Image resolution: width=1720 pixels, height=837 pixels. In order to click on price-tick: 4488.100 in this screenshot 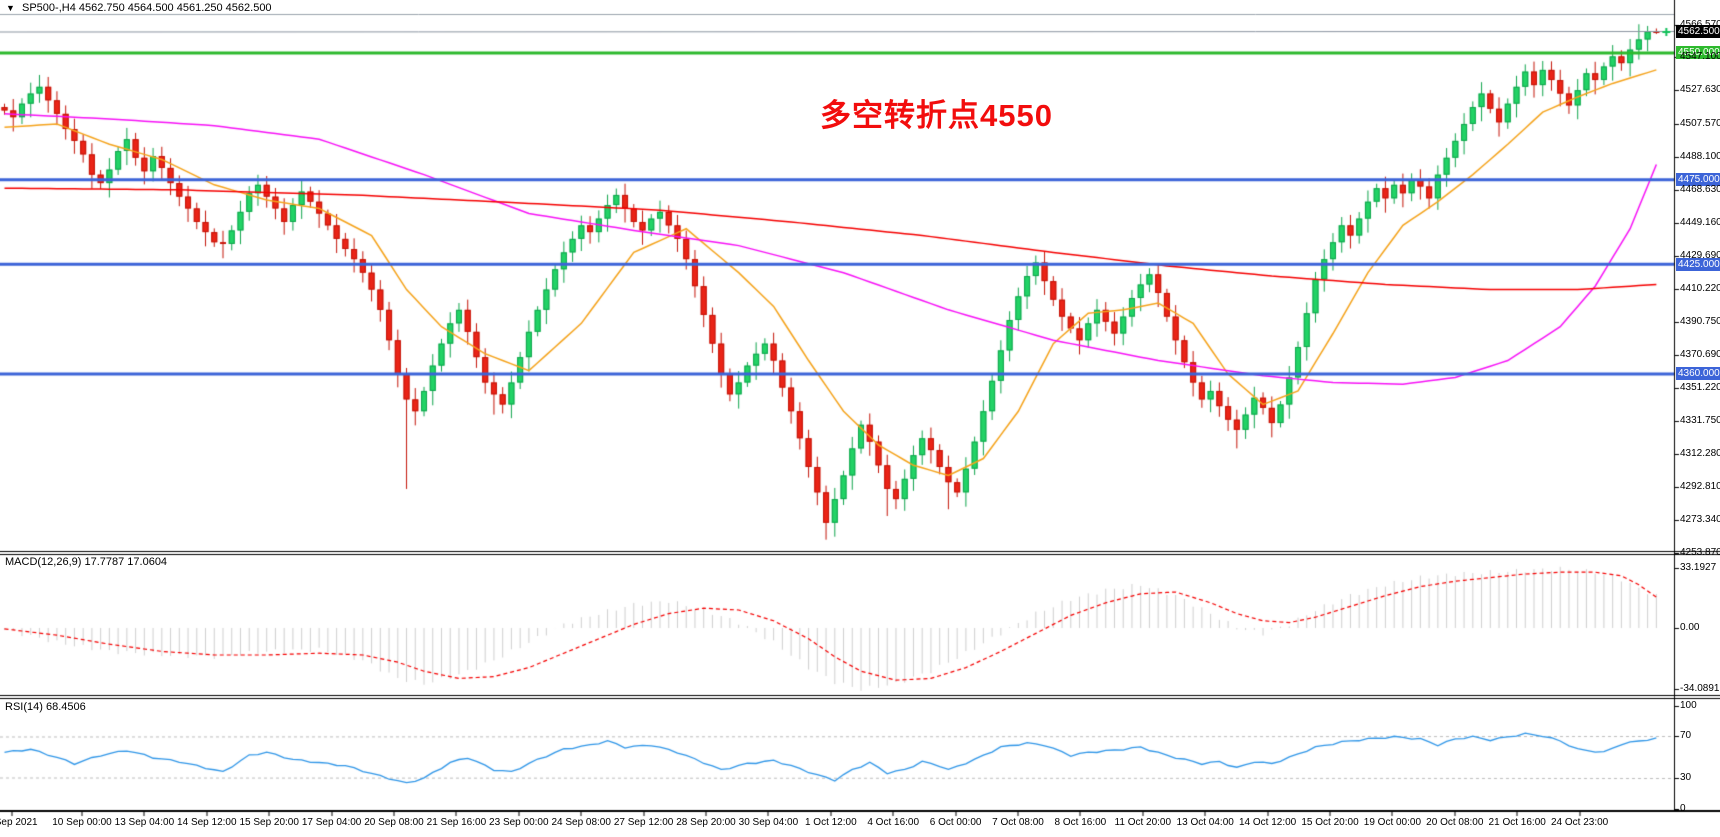, I will do `click(1700, 156)`.